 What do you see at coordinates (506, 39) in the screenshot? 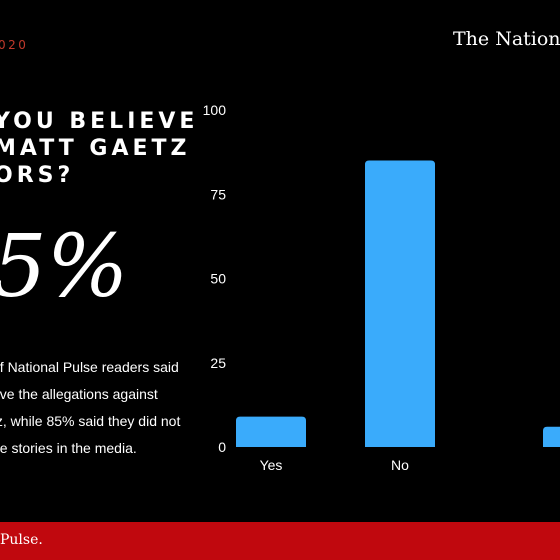
I see `brand-name: The National` at bounding box center [506, 39].